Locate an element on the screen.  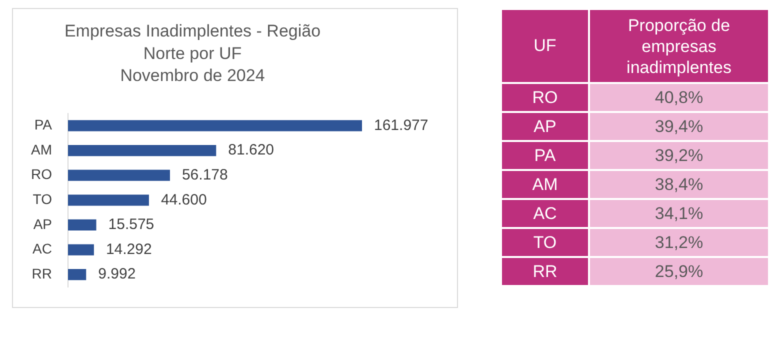
chart-title: Empresas Inadimplentes - Região Norte por UF Novembro de 2024 is located at coordinates (192, 53).